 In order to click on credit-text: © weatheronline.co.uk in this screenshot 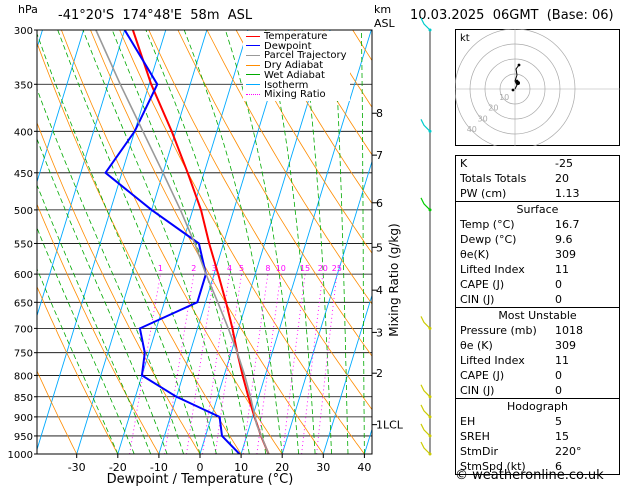, I will do `click(529, 475)`.